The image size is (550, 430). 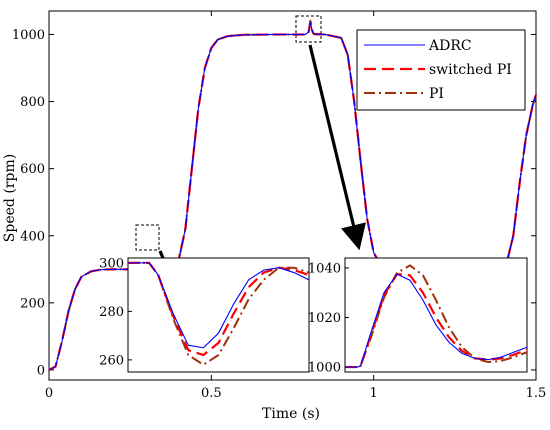 I want to click on x-tick-label: 1, so click(x=374, y=393).